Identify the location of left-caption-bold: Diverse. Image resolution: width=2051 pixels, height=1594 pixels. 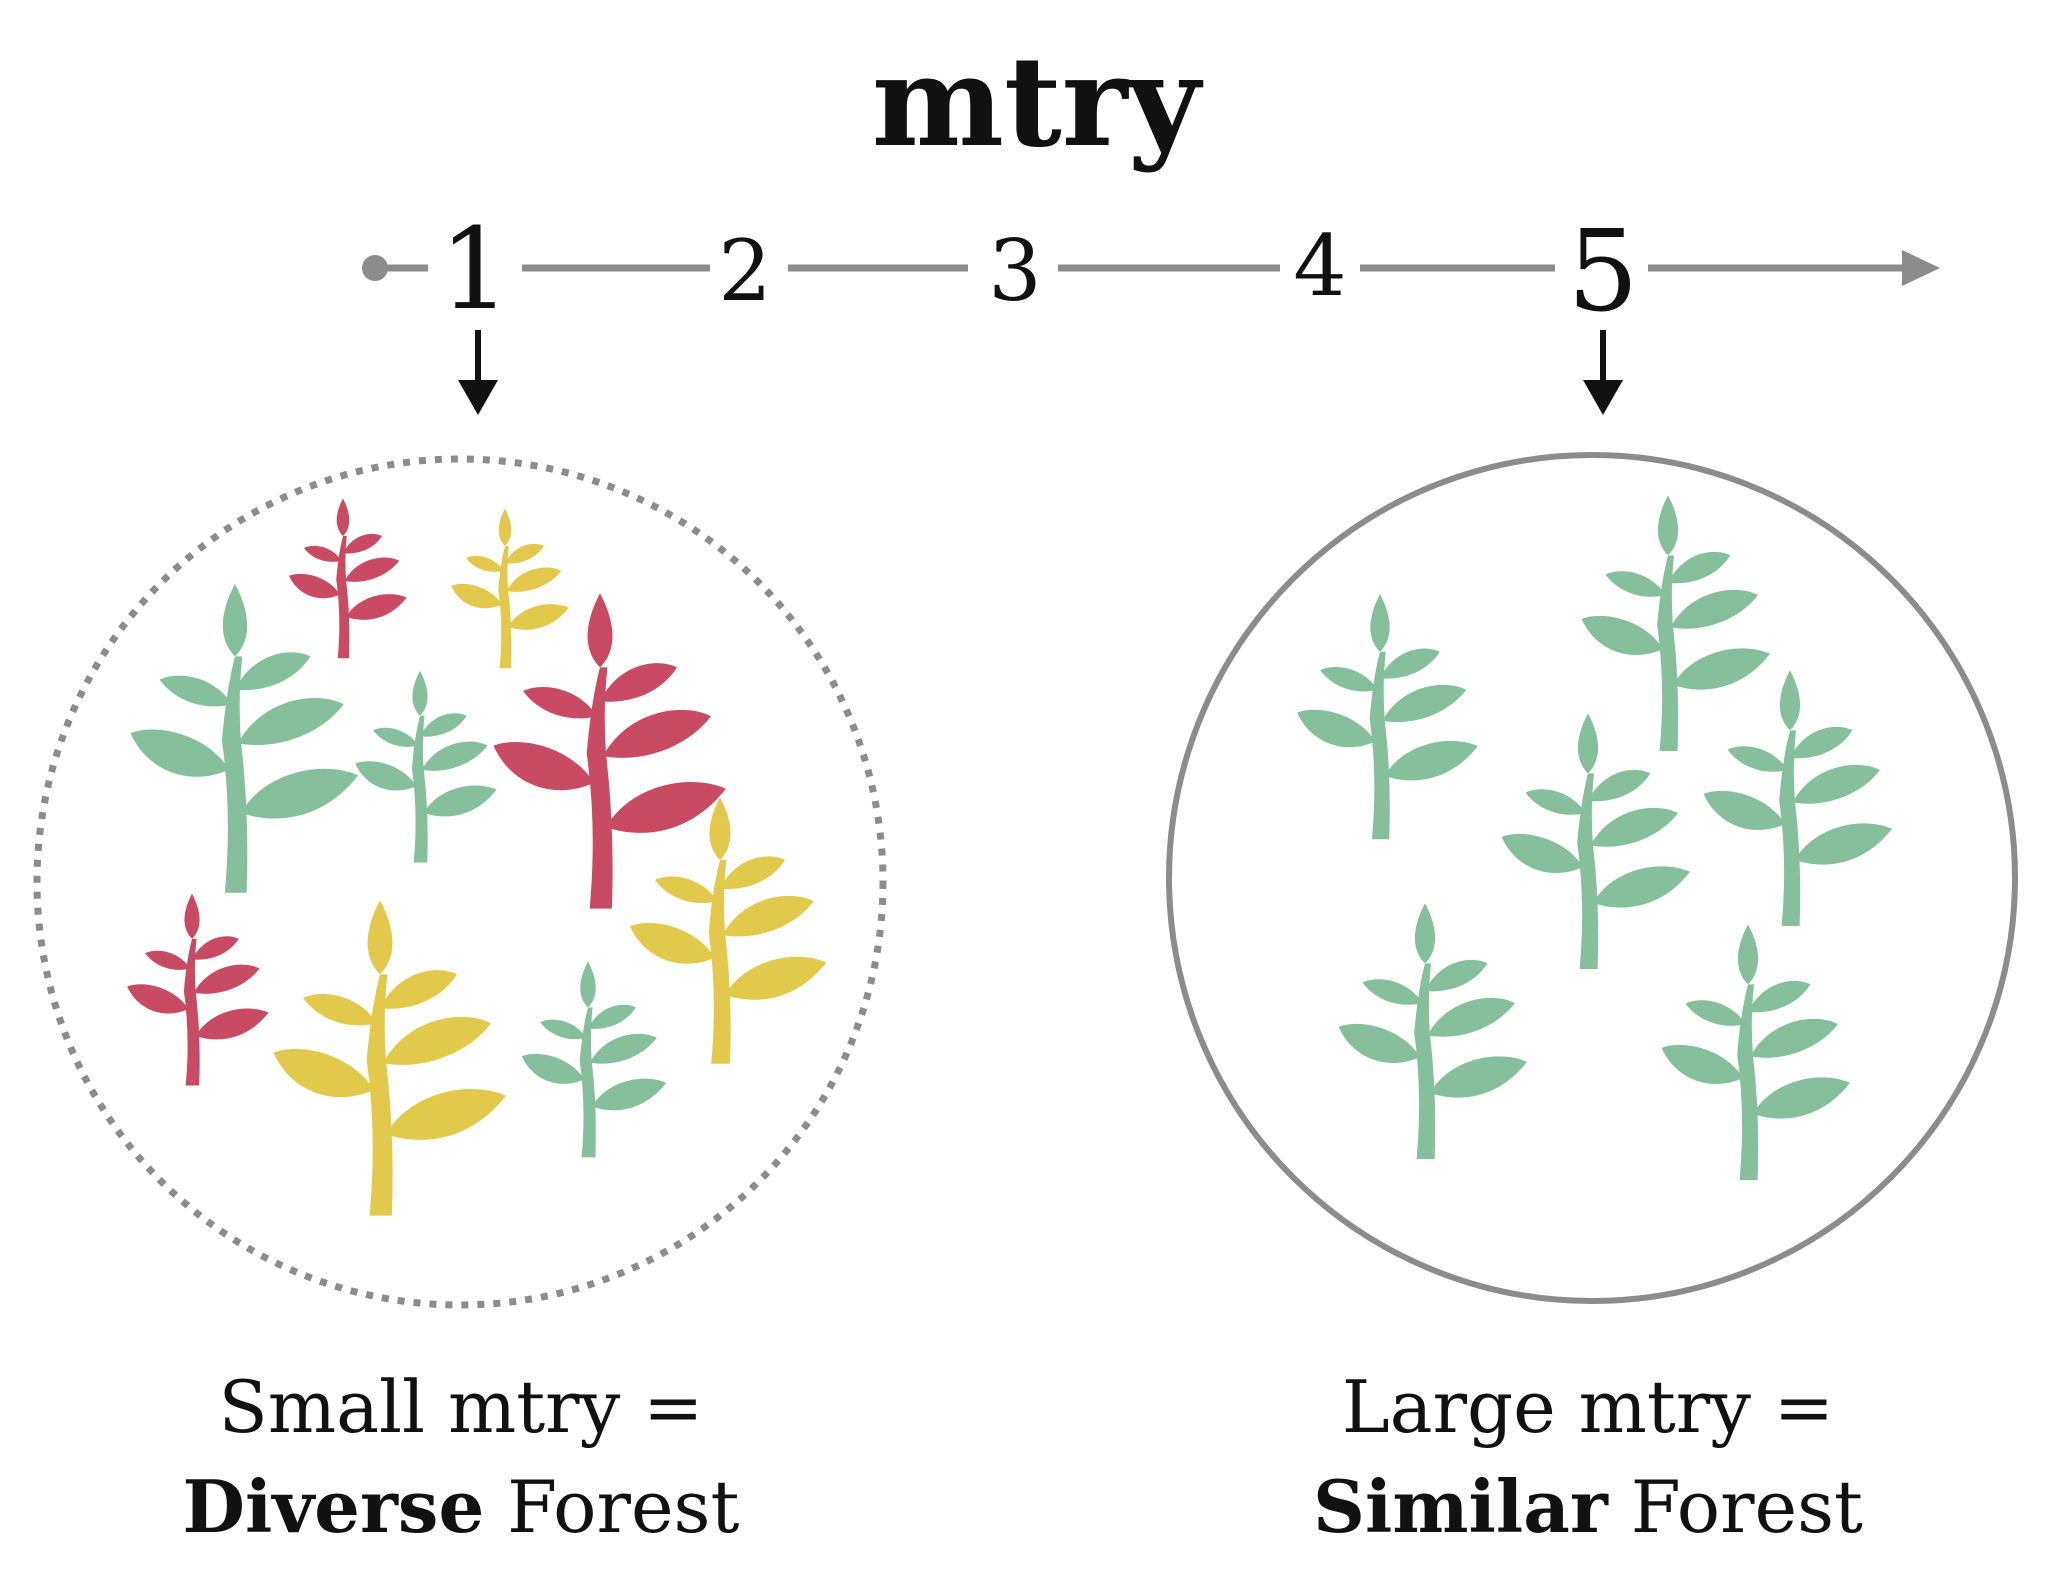
(334, 1506).